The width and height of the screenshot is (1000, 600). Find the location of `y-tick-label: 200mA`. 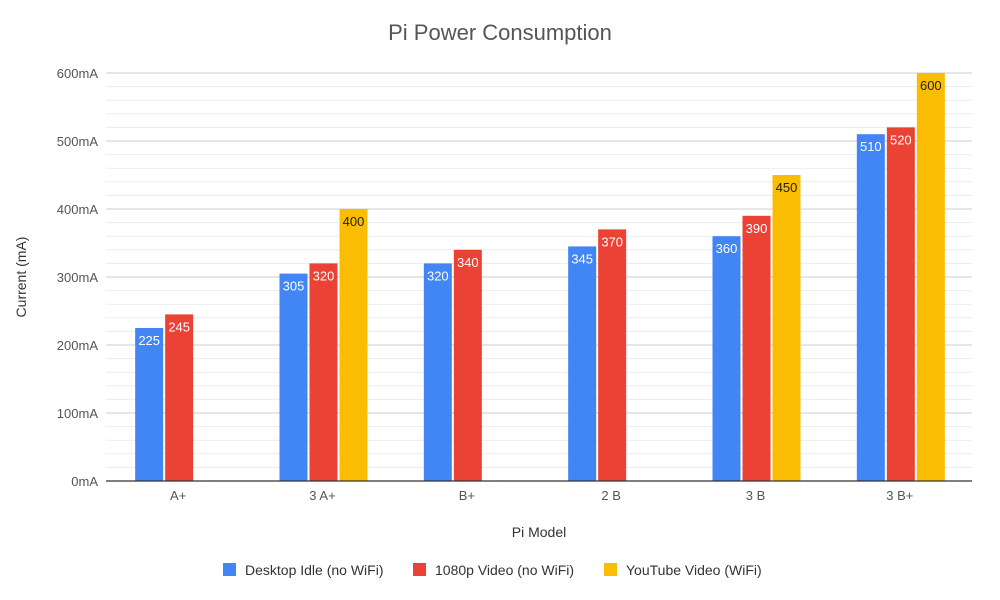

y-tick-label: 200mA is located at coordinates (78, 345).